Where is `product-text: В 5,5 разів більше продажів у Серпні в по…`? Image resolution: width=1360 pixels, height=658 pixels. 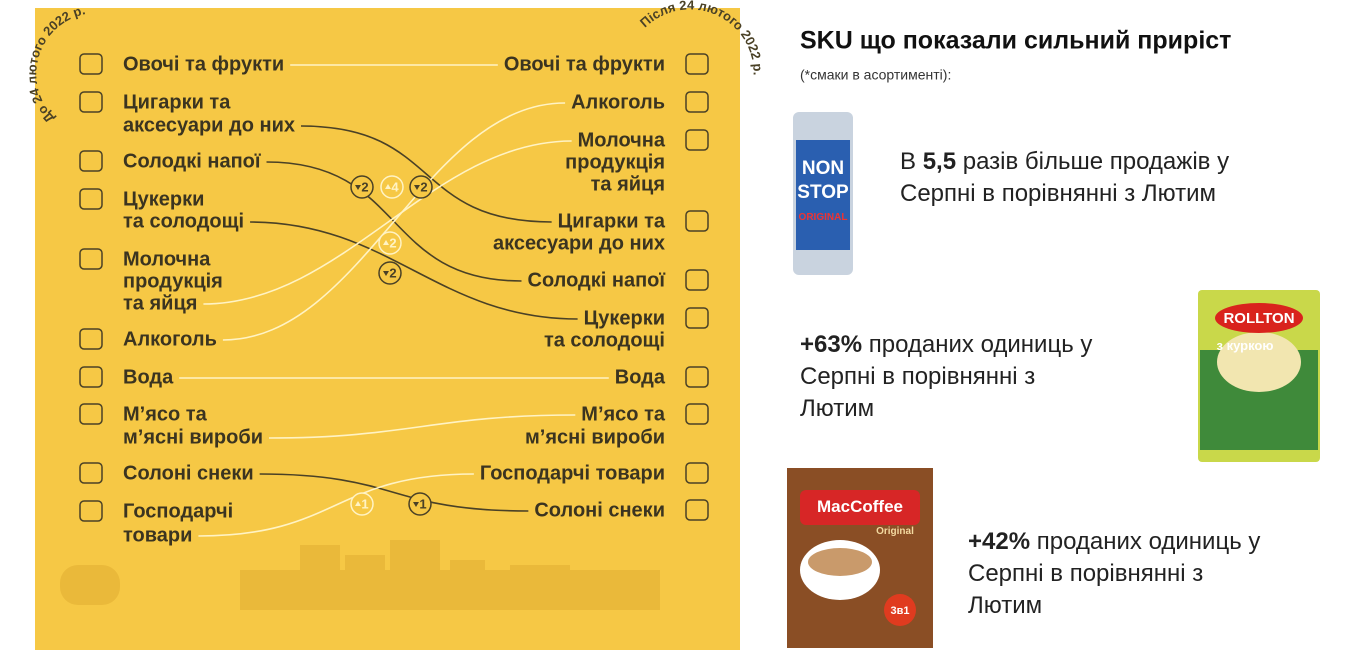 product-text: В 5,5 разів більше продажів у Серпні в по… is located at coordinates (1064, 178).